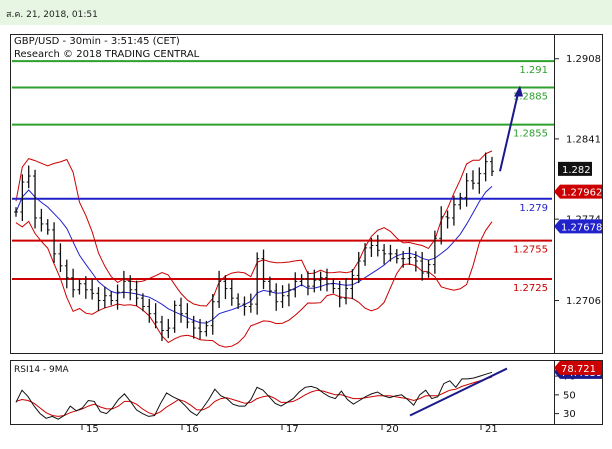 This screenshot has width=612, height=449. I want to click on level-label: 1.2885, so click(530, 96).